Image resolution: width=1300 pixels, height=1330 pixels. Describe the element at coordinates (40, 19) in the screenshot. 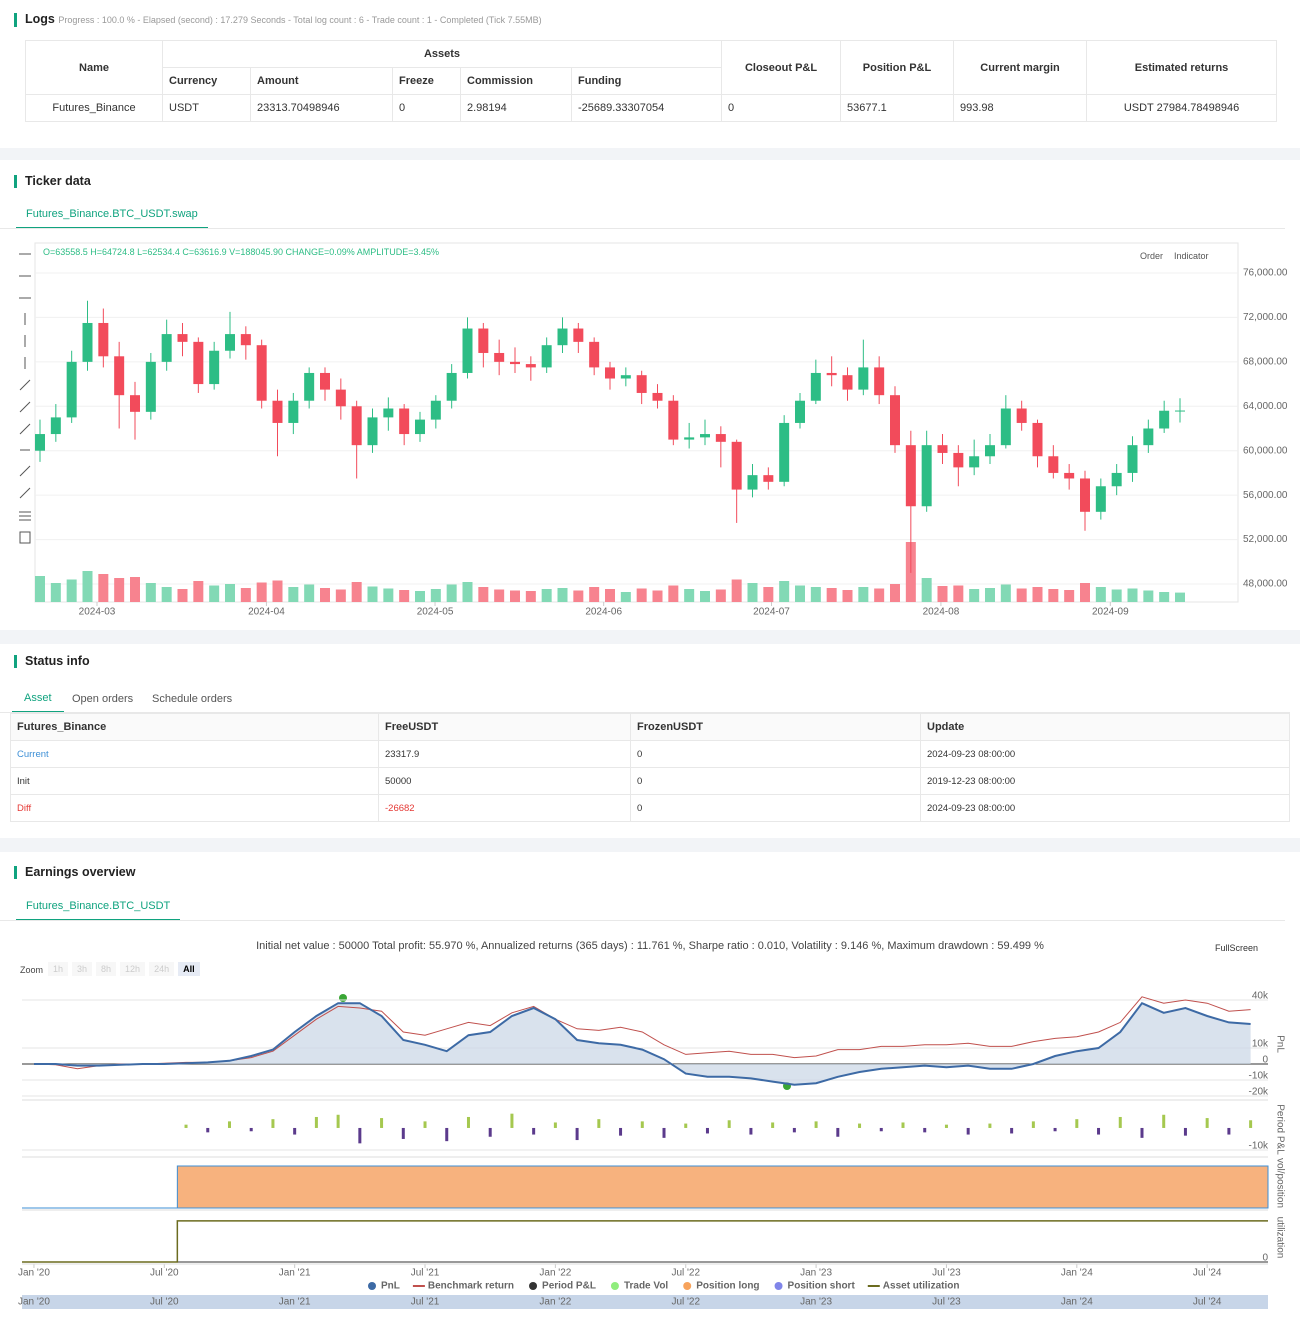

I see `title-text: Logs` at that location.